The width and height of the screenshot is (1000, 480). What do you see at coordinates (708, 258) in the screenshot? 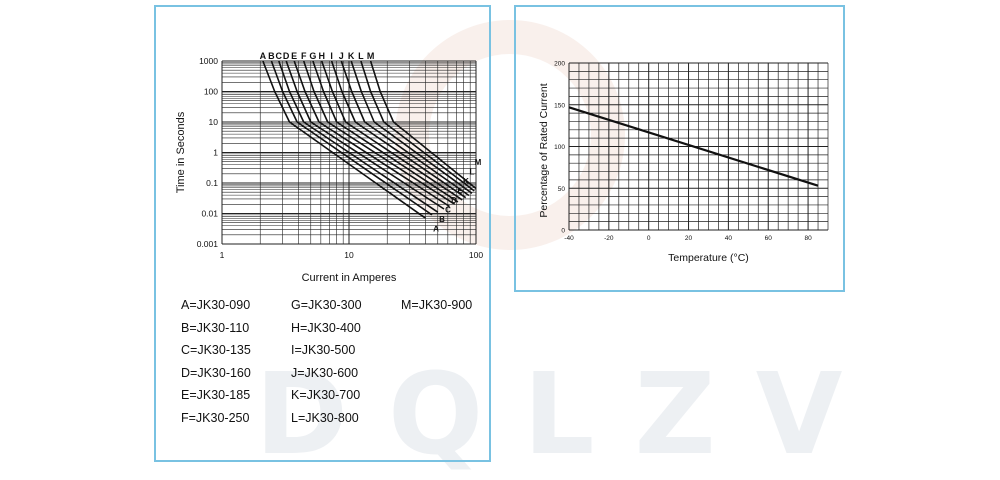
I see `x-axis-label: Temperature (°C)` at bounding box center [708, 258].